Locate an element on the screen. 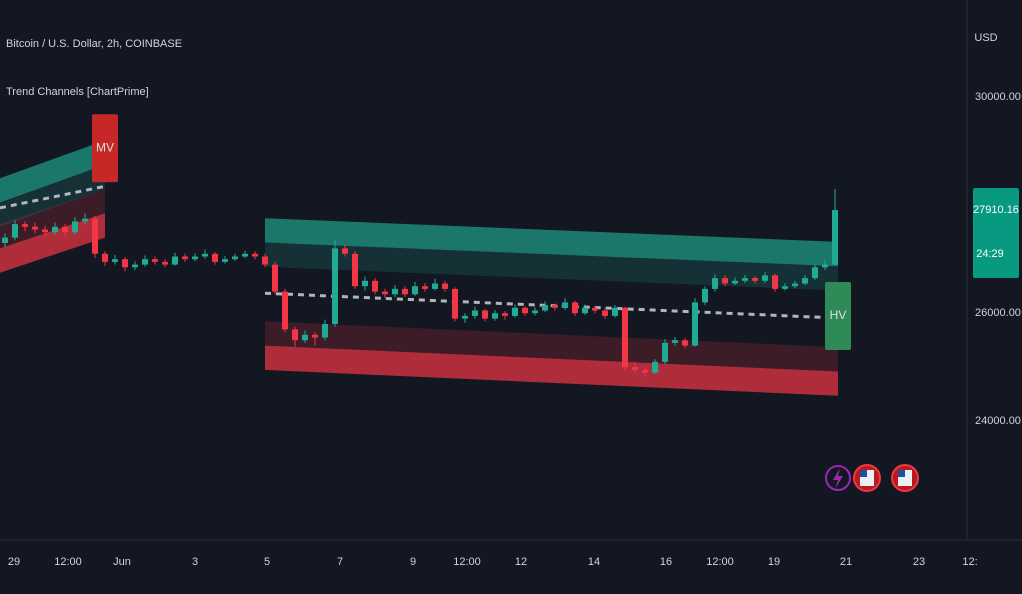 The height and width of the screenshot is (594, 1022). x-tick-label: 29 is located at coordinates (14, 562).